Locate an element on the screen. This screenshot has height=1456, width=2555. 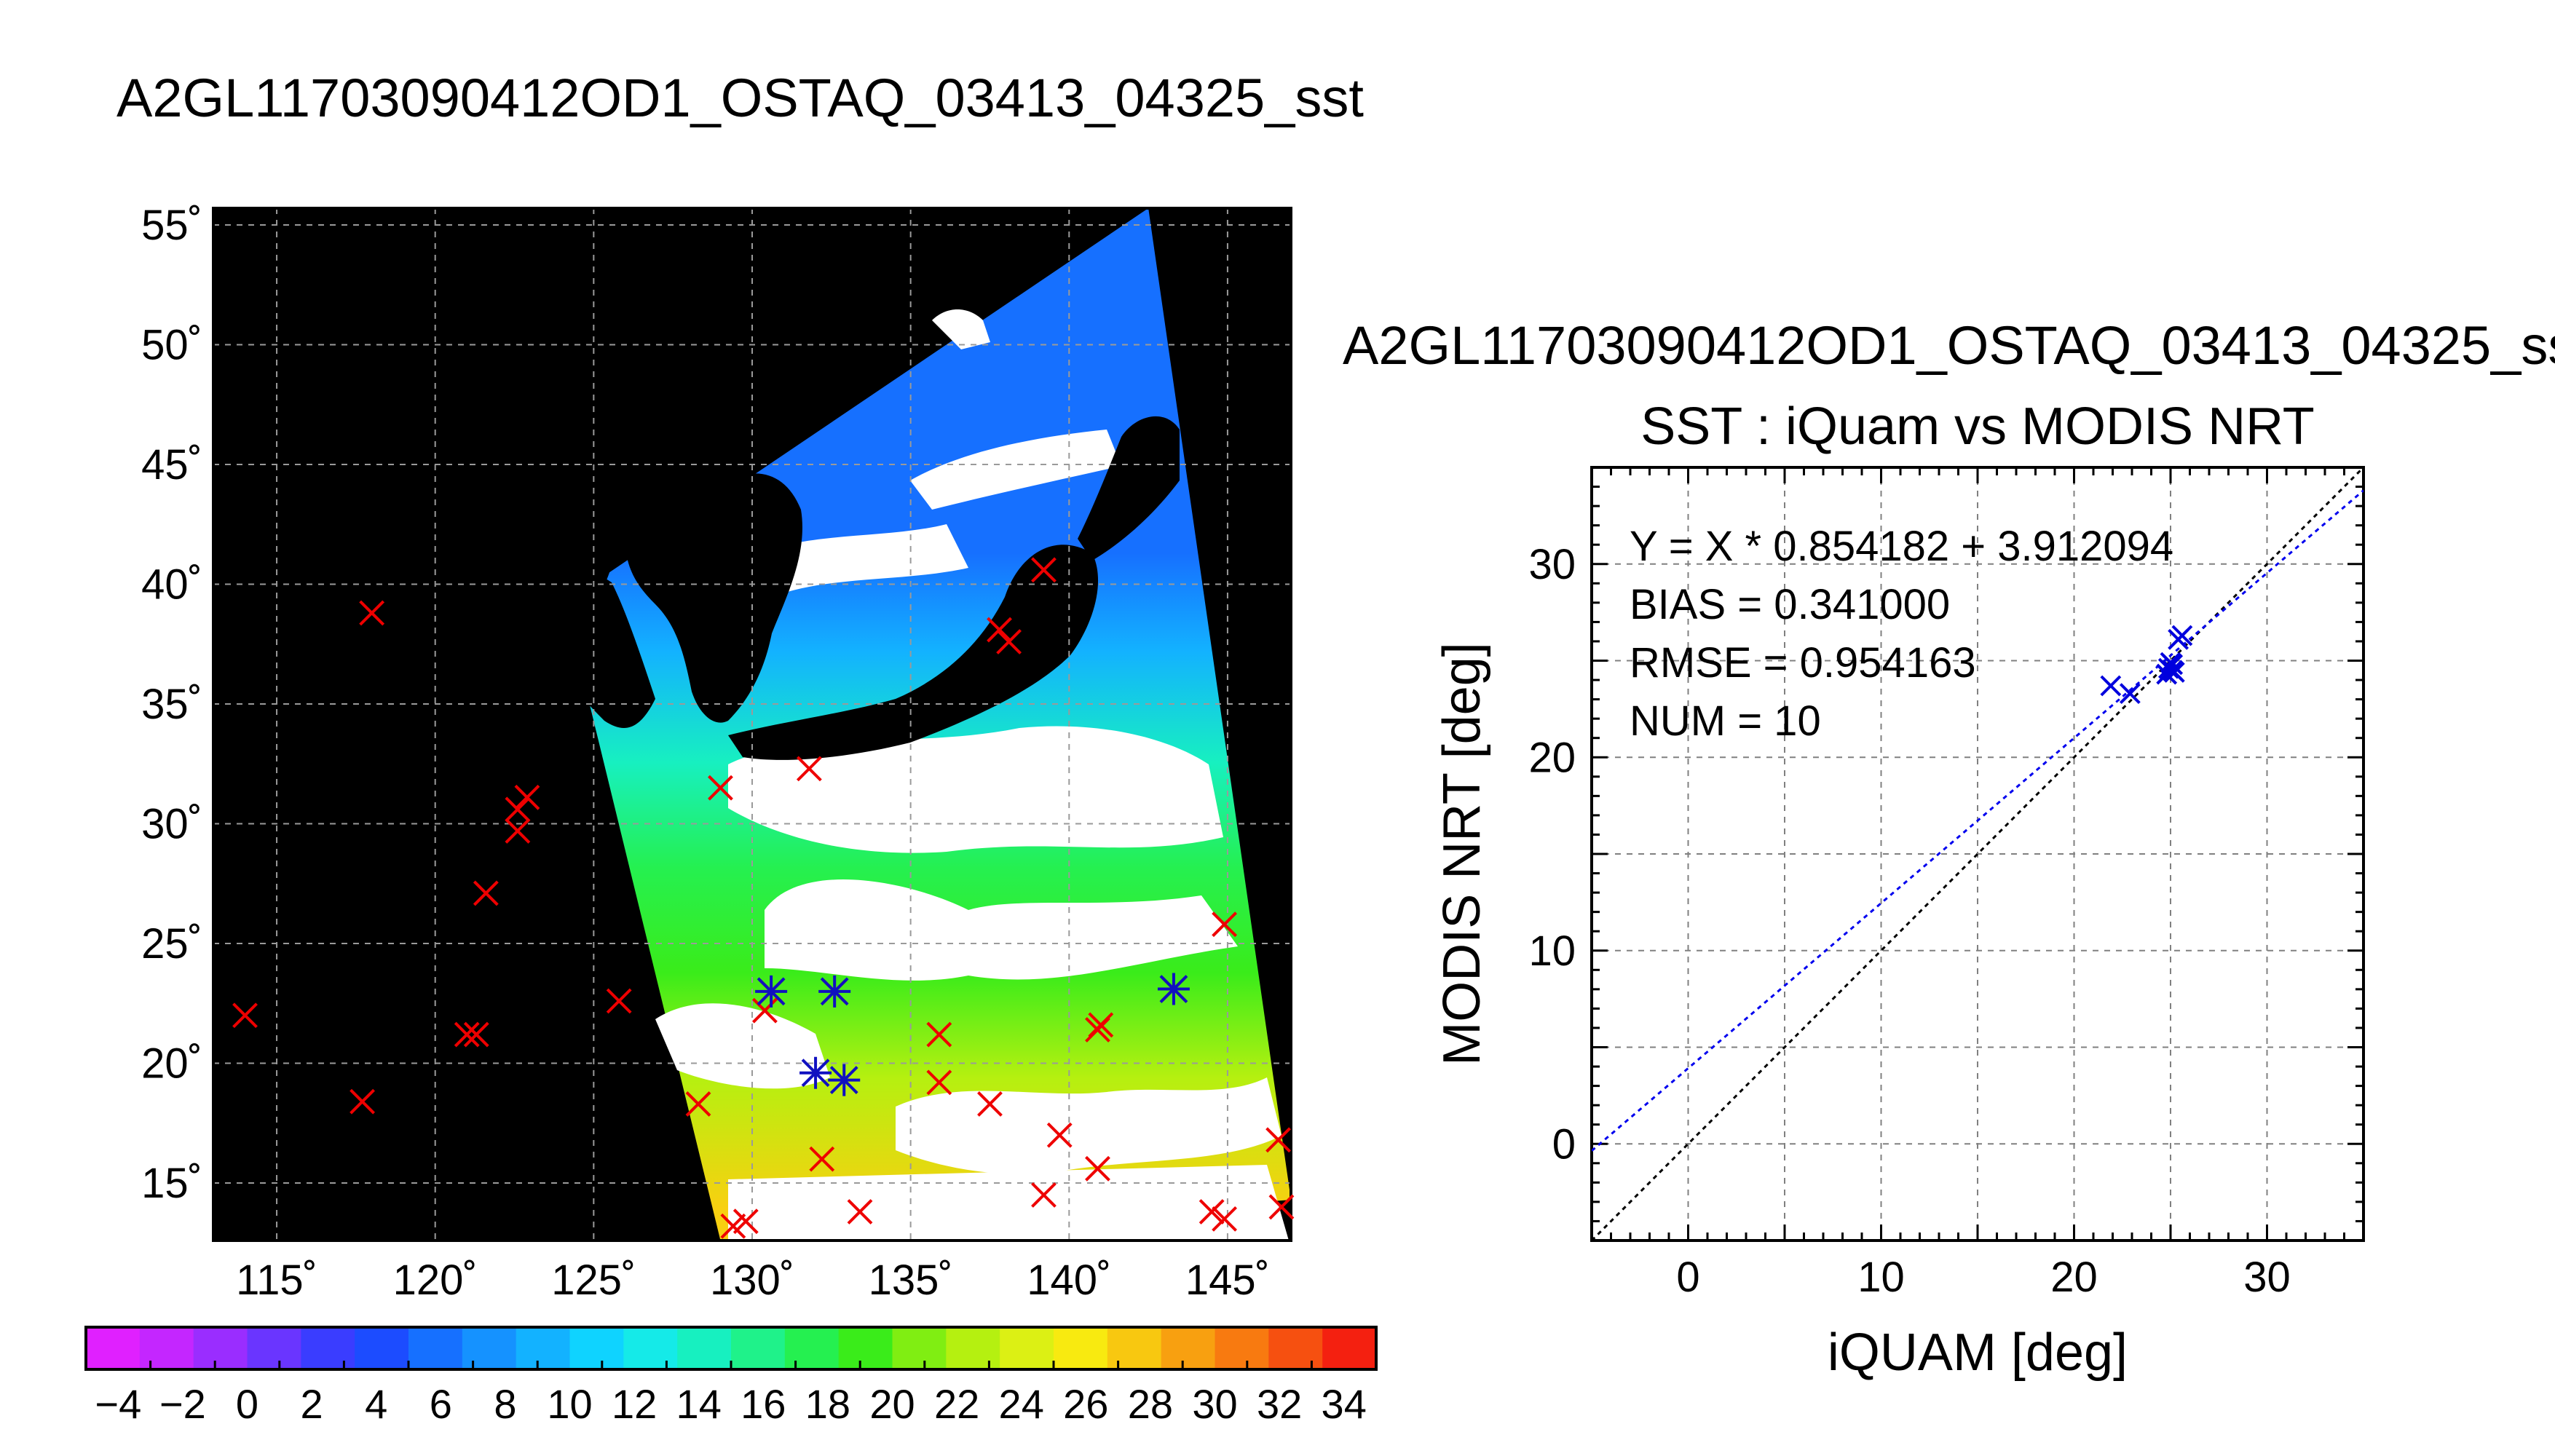
x-axis-label: iQUAM [deg] is located at coordinates (1978, 1353).